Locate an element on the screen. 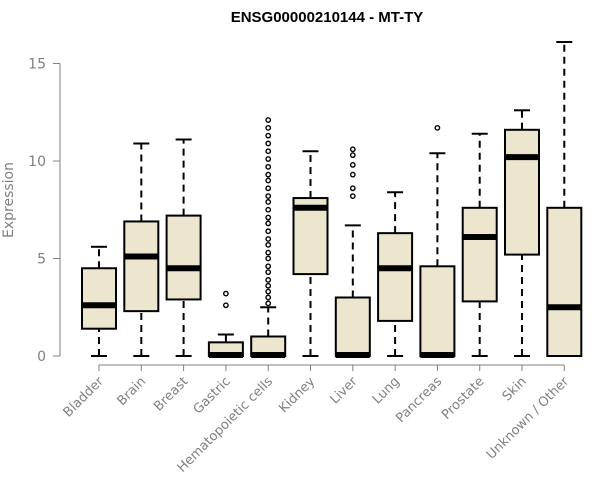  x-tick-label: Lung is located at coordinates (386, 390).